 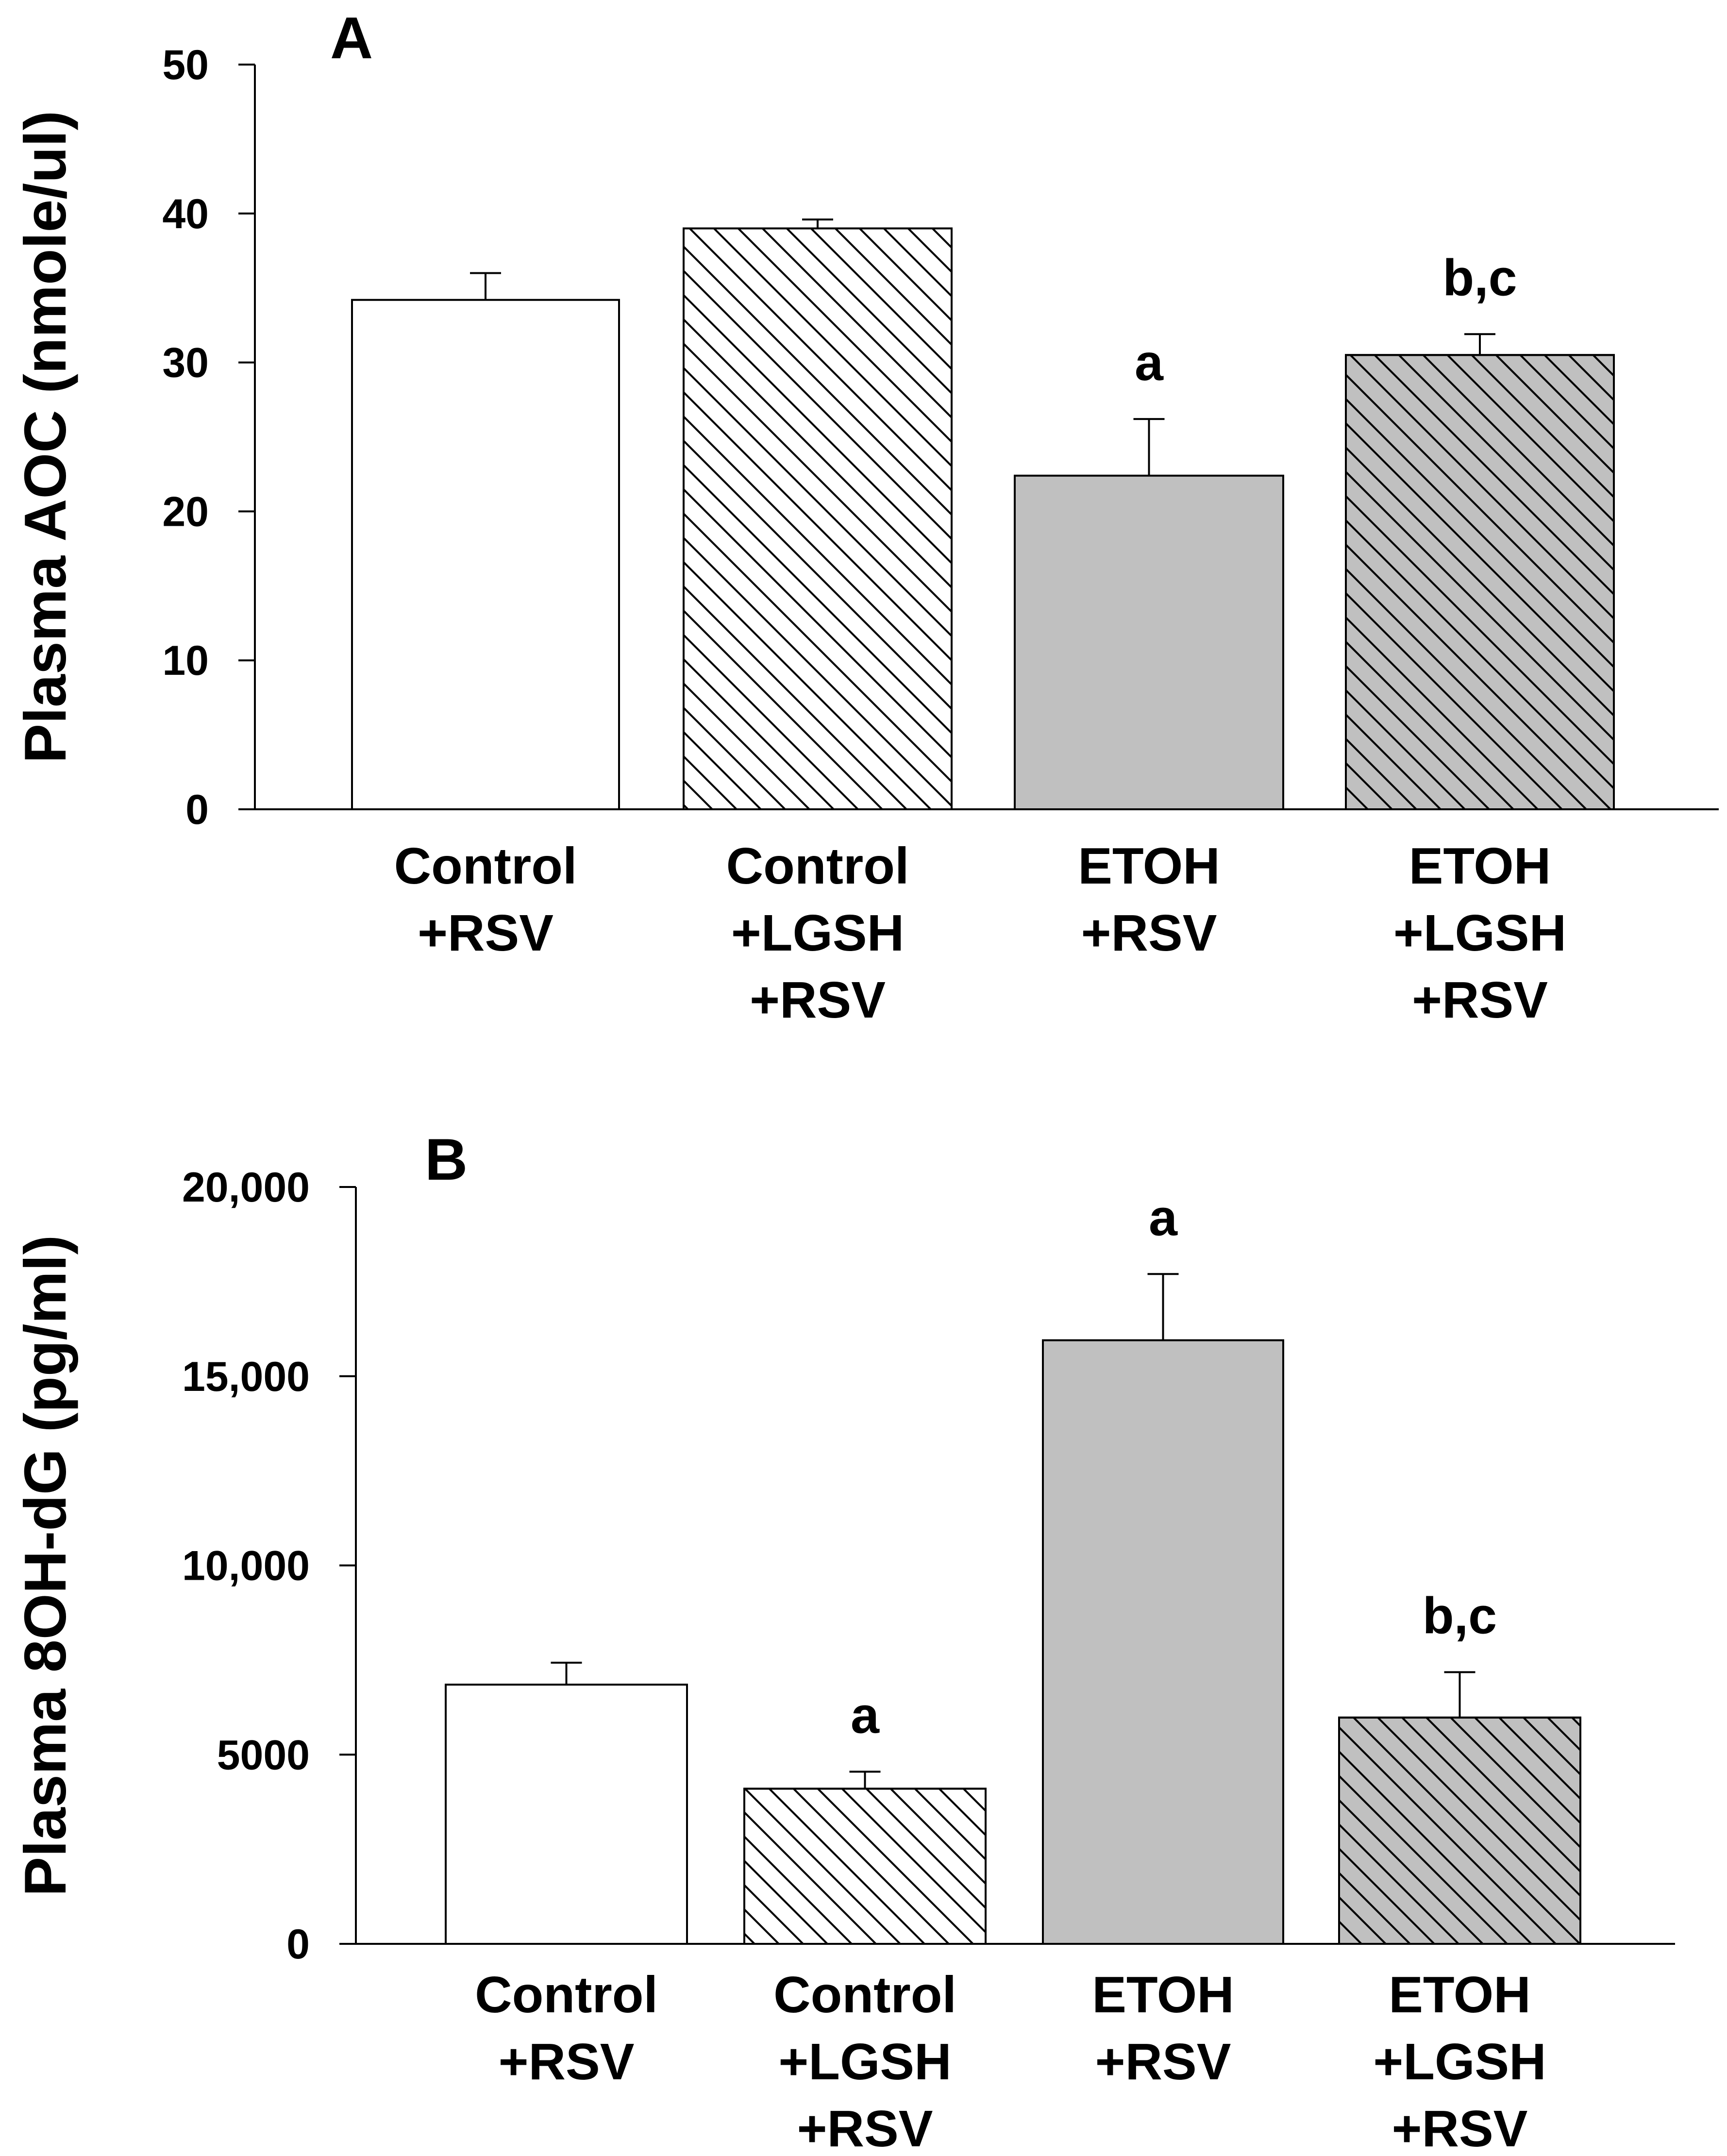 I want to click on y-tick-label: 20,000, so click(x=246, y=1187).